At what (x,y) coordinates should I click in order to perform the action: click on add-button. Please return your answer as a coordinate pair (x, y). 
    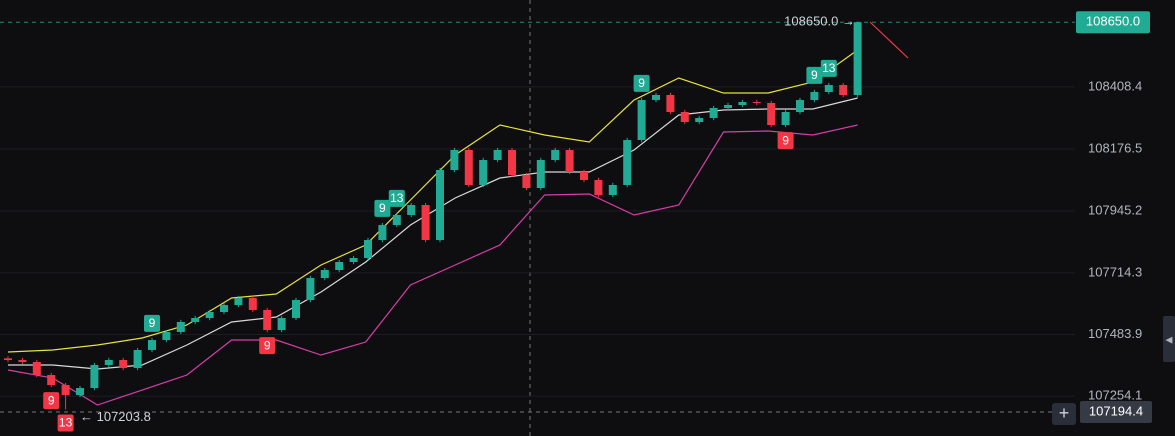
    Looking at the image, I should click on (1064, 414).